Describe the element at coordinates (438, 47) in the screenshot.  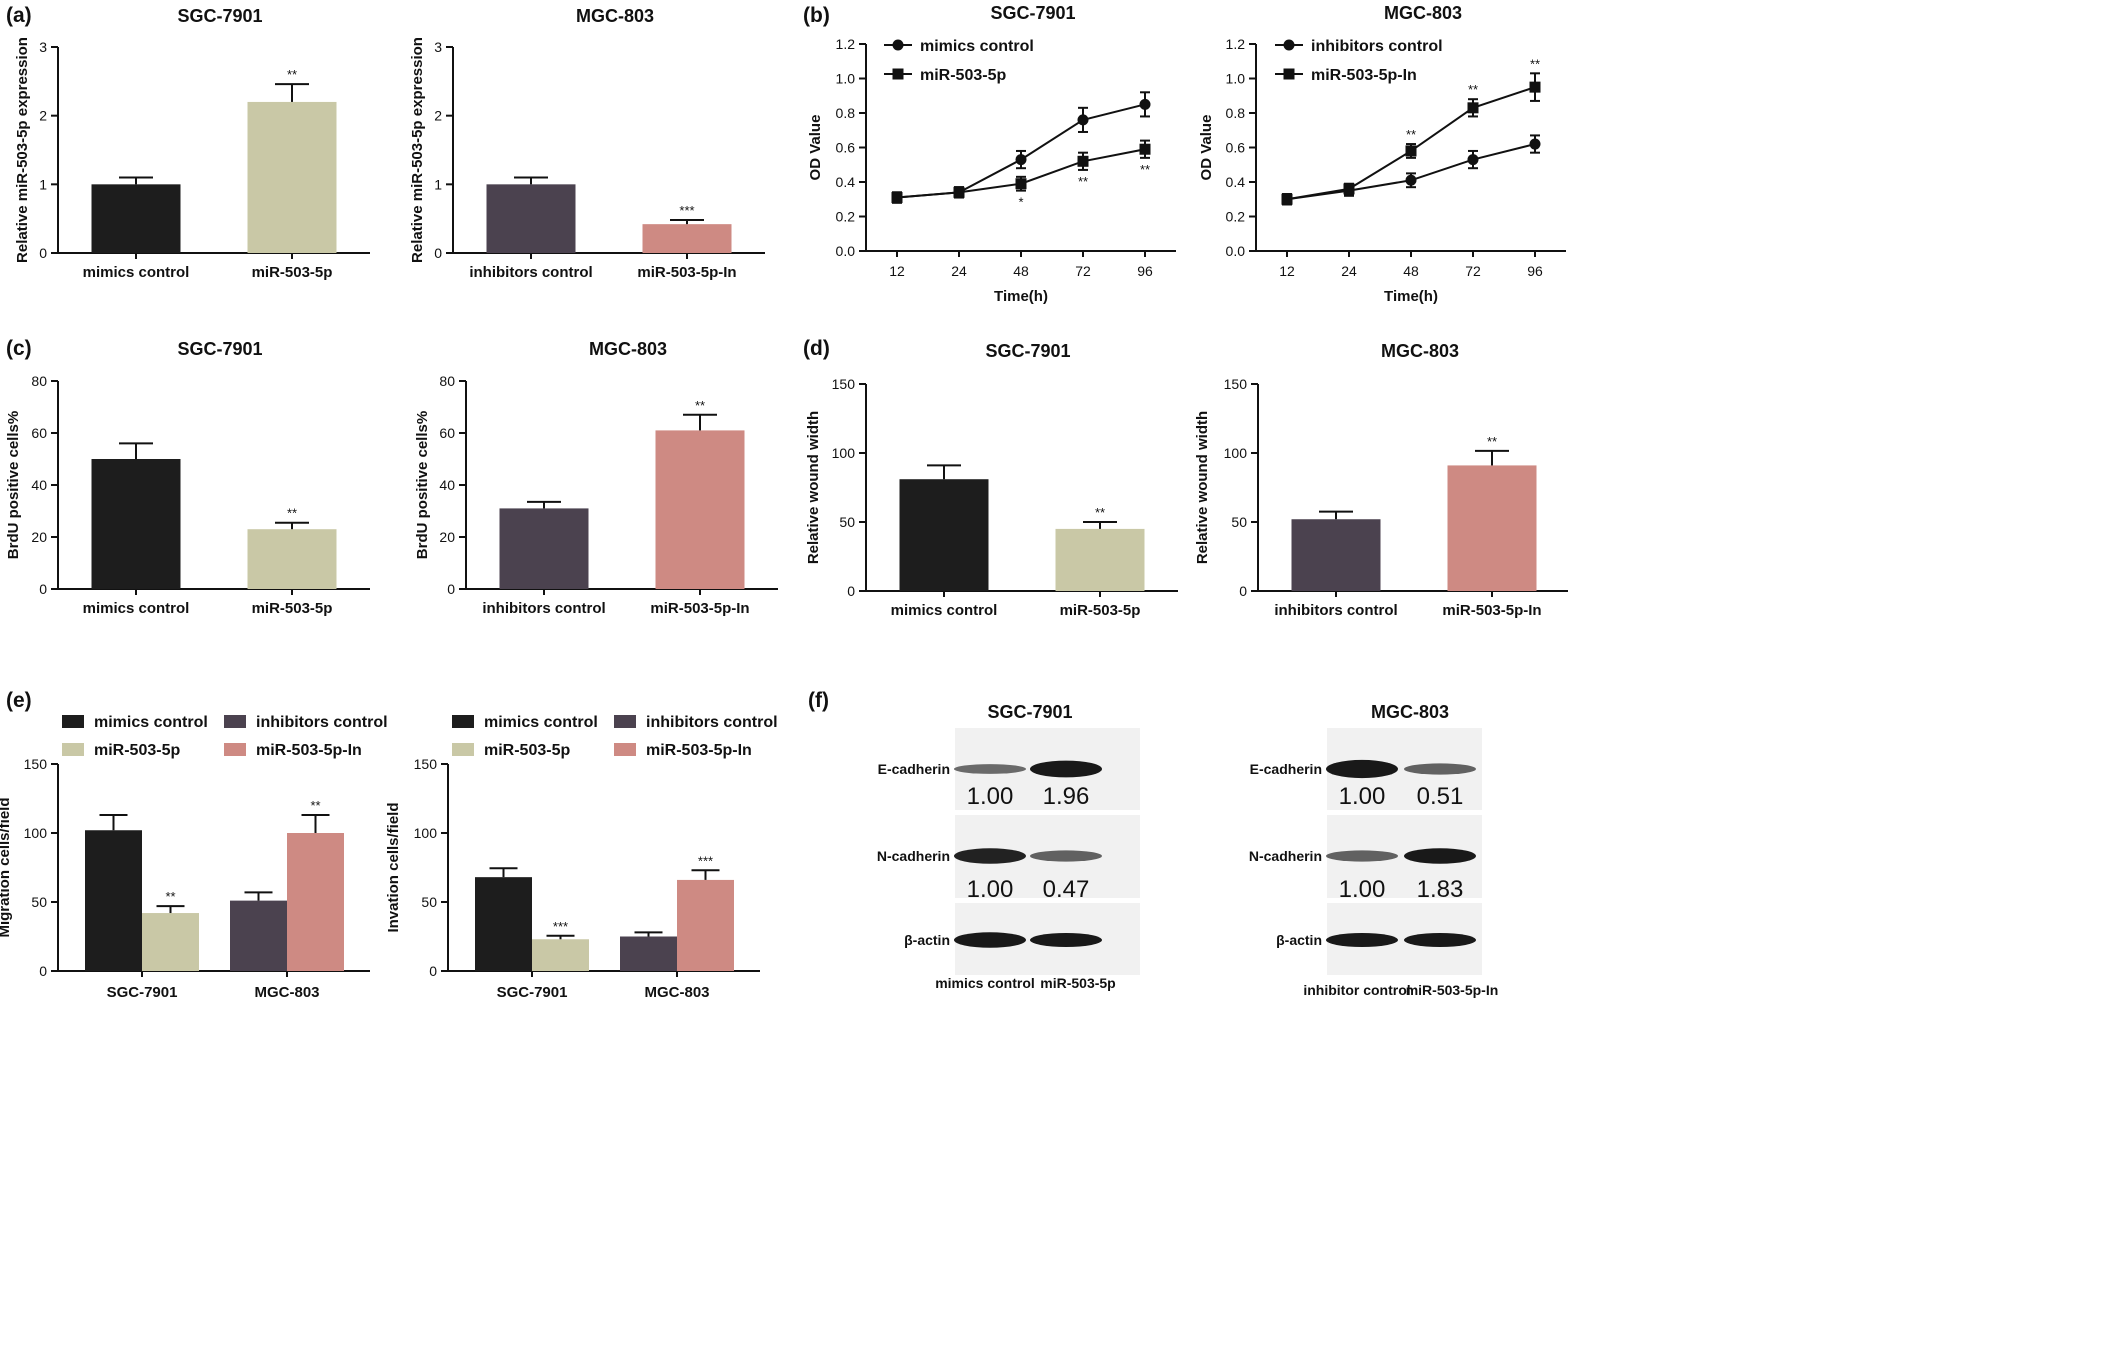
I see `chart-a2-y-tick-label: 3` at that location.